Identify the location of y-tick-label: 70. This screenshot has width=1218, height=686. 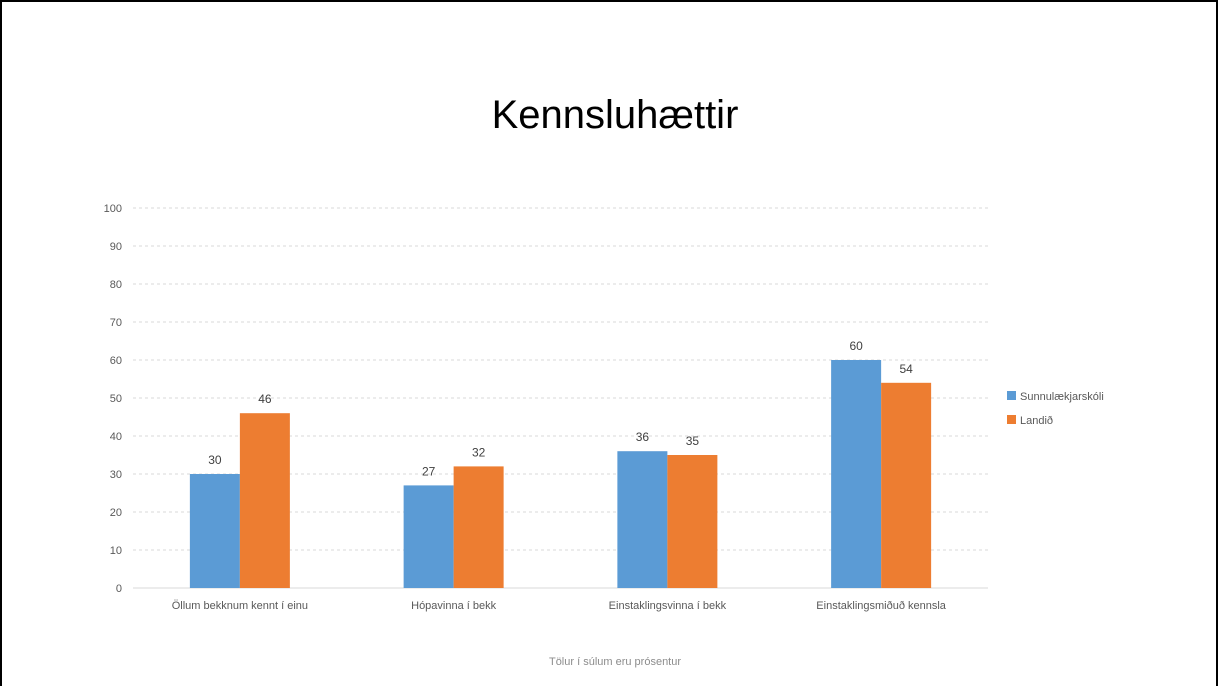
(116, 323).